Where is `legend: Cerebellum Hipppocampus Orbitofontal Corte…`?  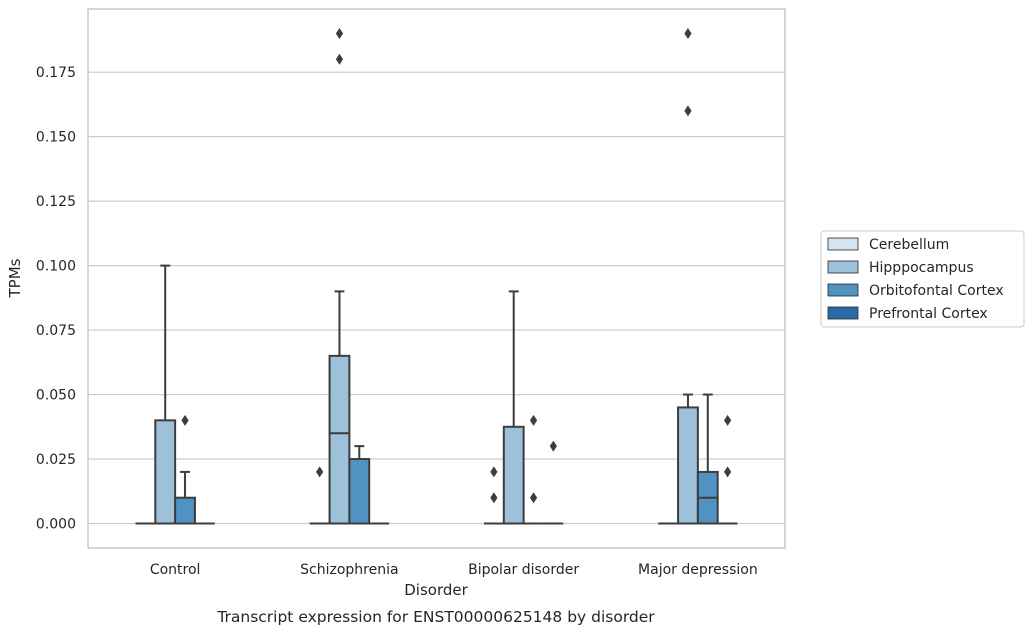
legend: Cerebellum Hipppocampus Orbitofontal Corte… is located at coordinates (922, 279).